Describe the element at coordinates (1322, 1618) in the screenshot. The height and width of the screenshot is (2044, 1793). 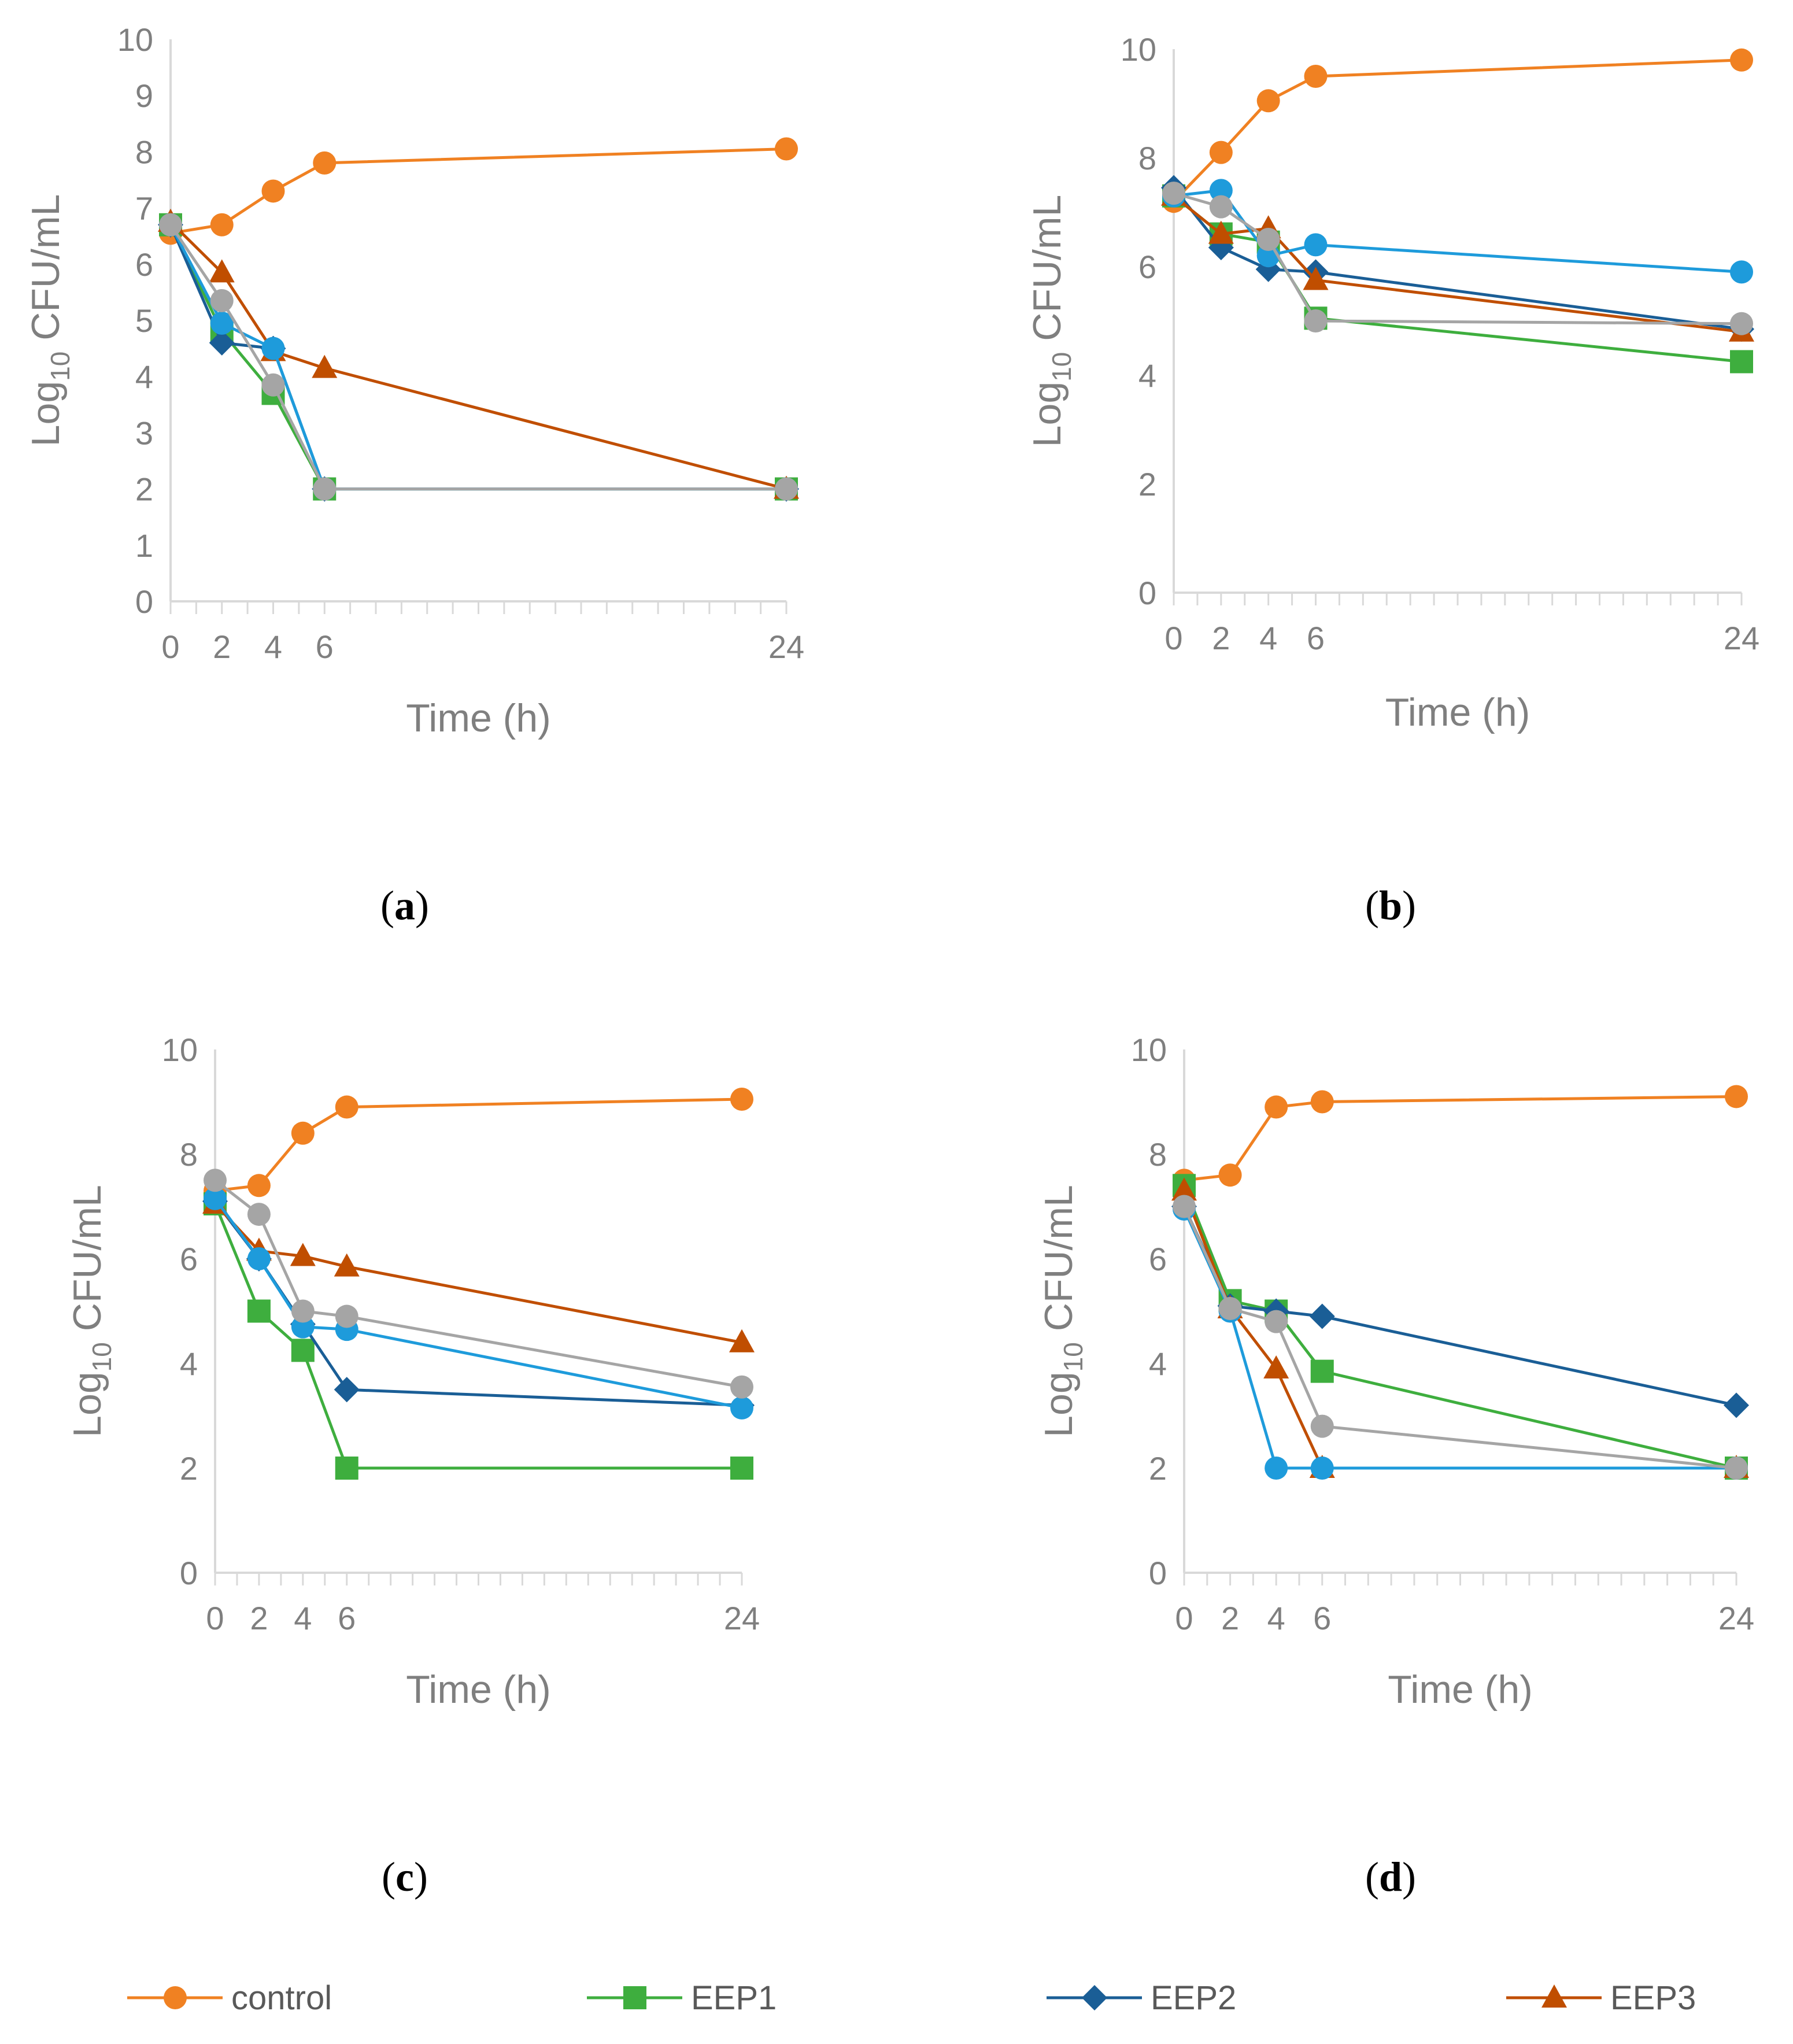
I see `x-tick-label: 6` at that location.